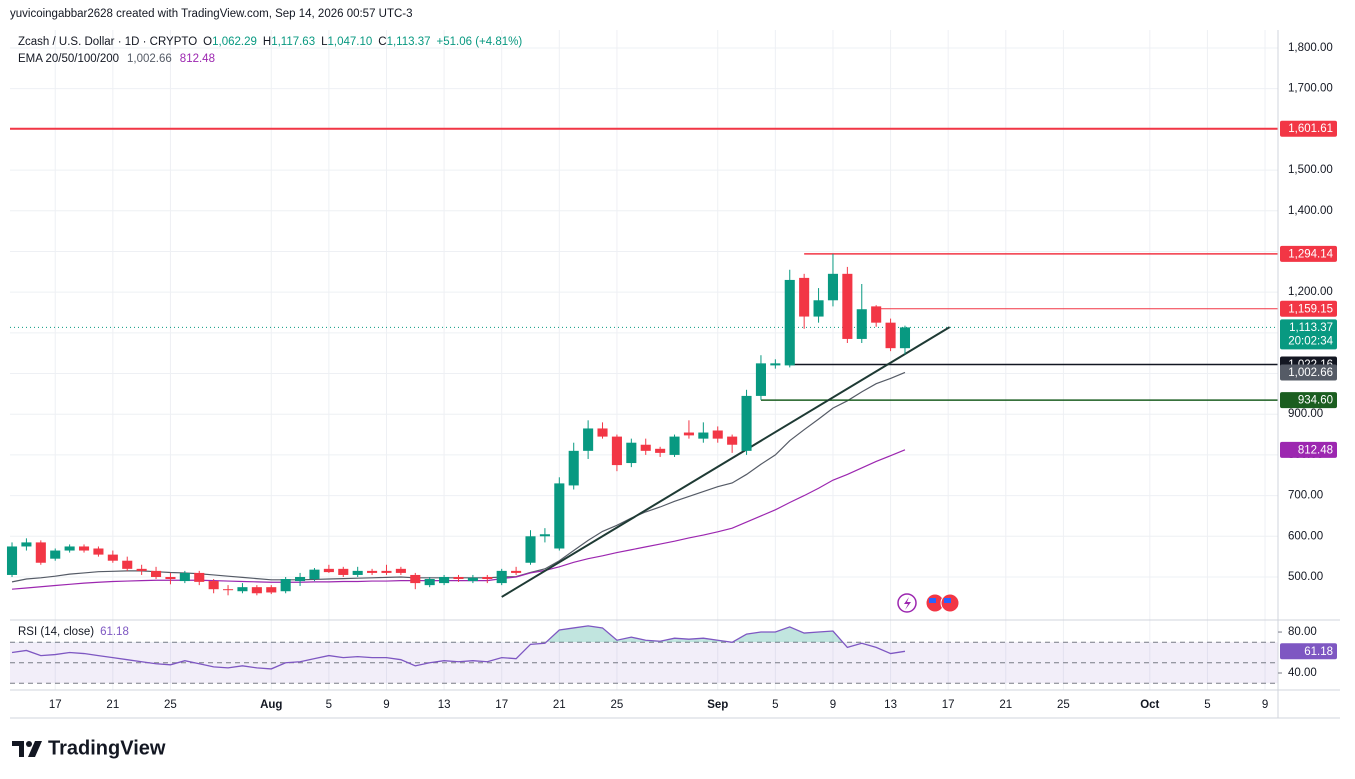 The height and width of the screenshot is (779, 1355). Describe the element at coordinates (382, 42) in the screenshot. I see `ohlc-key: C` at that location.